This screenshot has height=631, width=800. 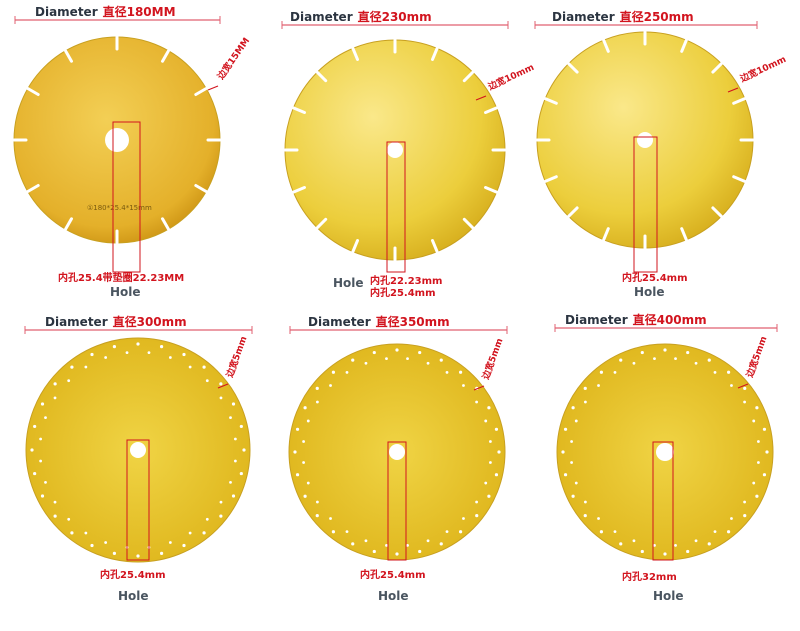 I want to click on diameter-caption: Diameter 直径250mm, so click(x=623, y=16).